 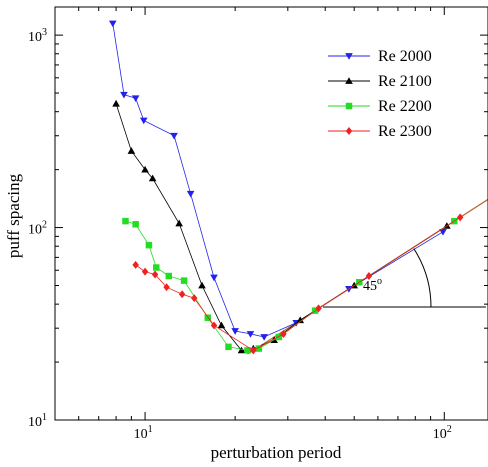 What do you see at coordinates (37, 229) in the screenshot?
I see `y-tick-label: 10²` at bounding box center [37, 229].